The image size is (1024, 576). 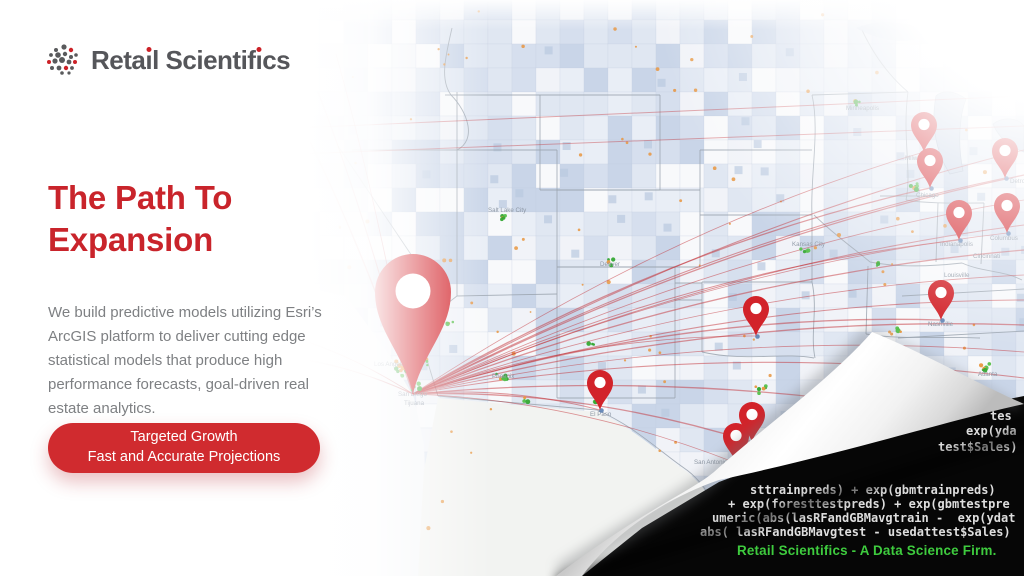 What do you see at coordinates (184, 457) in the screenshot?
I see `cta-line-2: Fast and Accurate Projections` at bounding box center [184, 457].